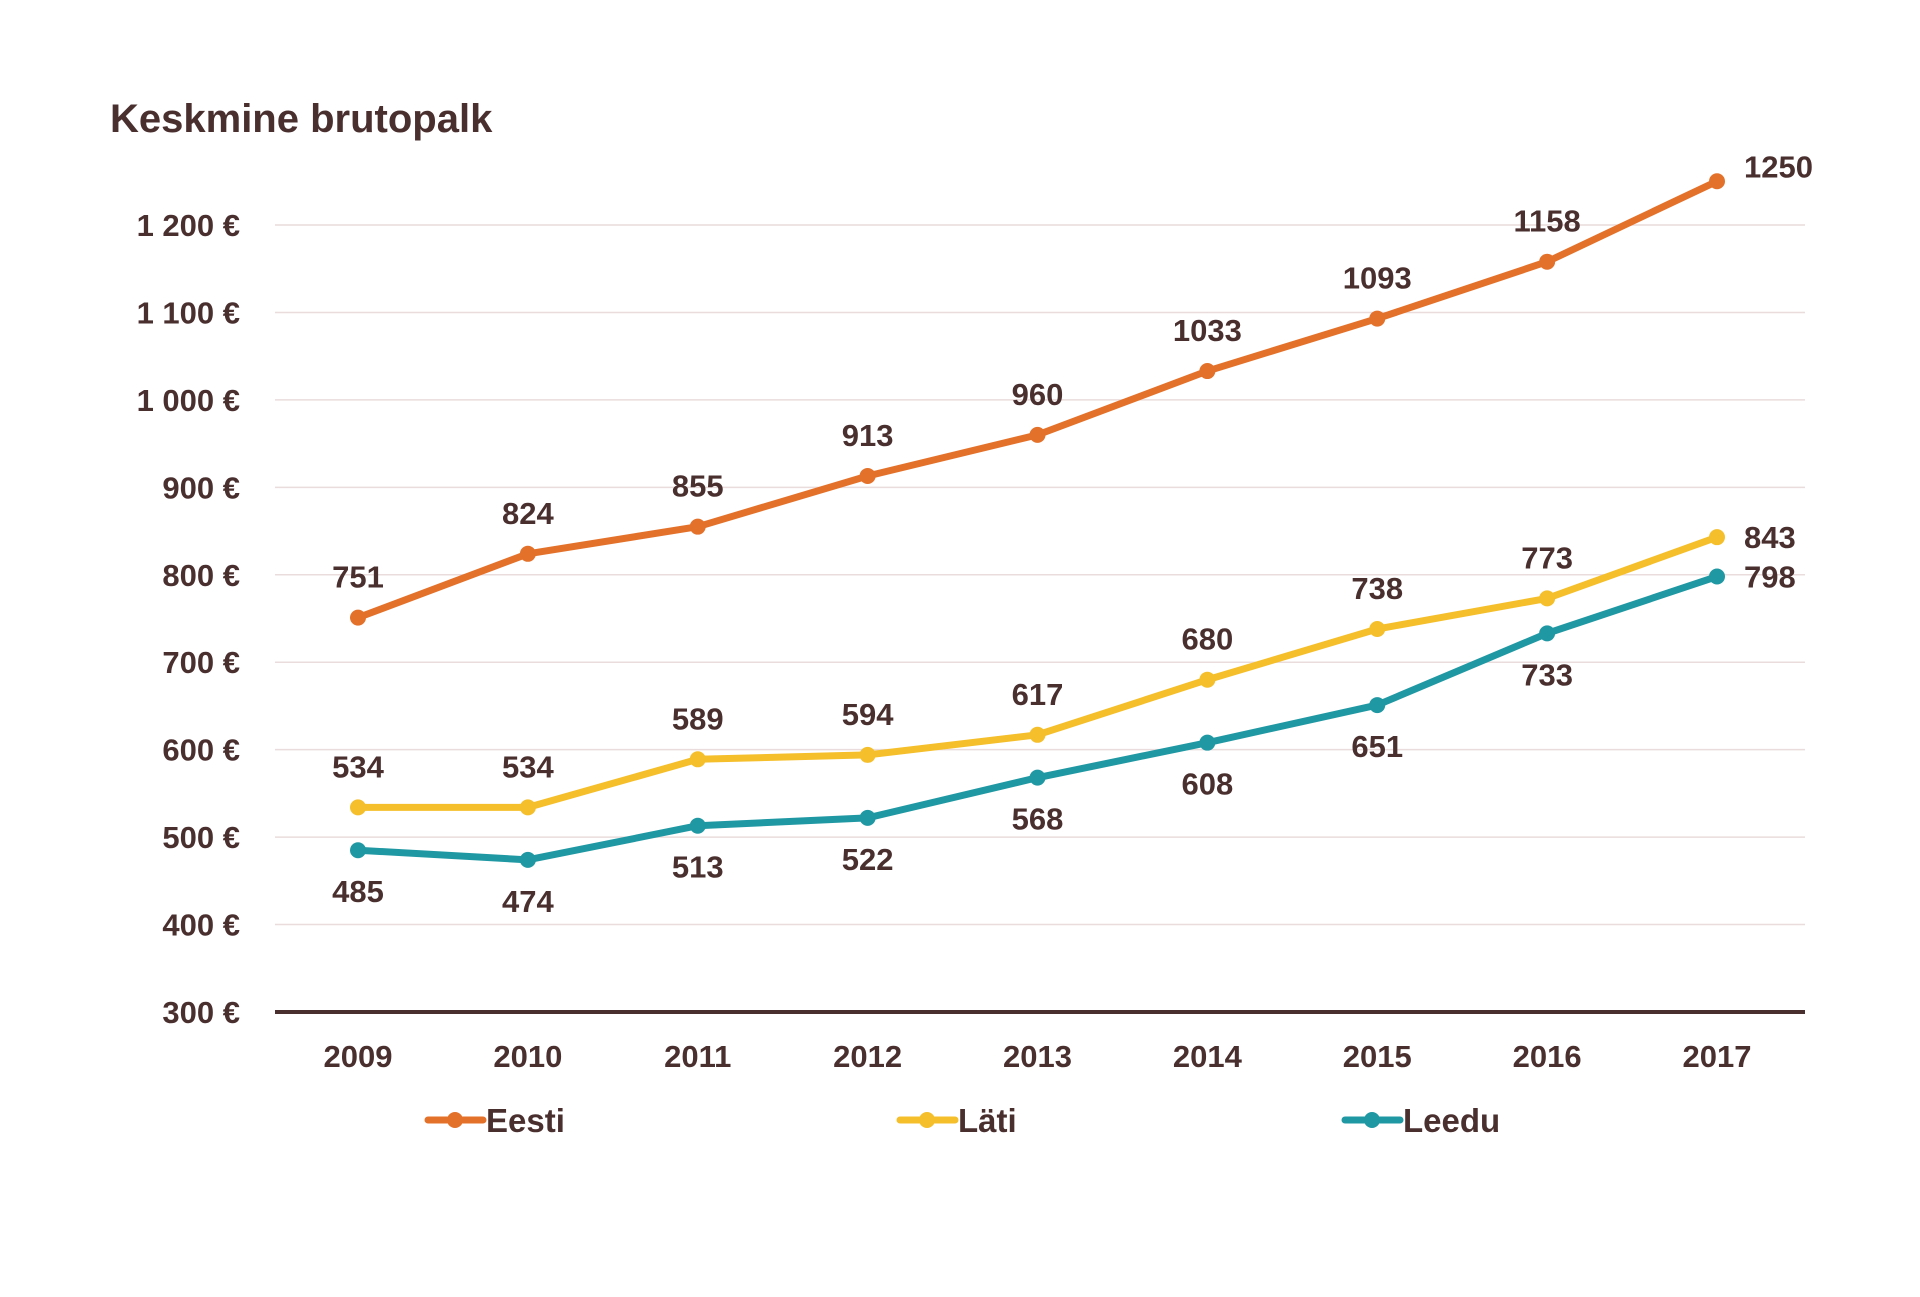  I want to click on data-label: 513, so click(698, 867).